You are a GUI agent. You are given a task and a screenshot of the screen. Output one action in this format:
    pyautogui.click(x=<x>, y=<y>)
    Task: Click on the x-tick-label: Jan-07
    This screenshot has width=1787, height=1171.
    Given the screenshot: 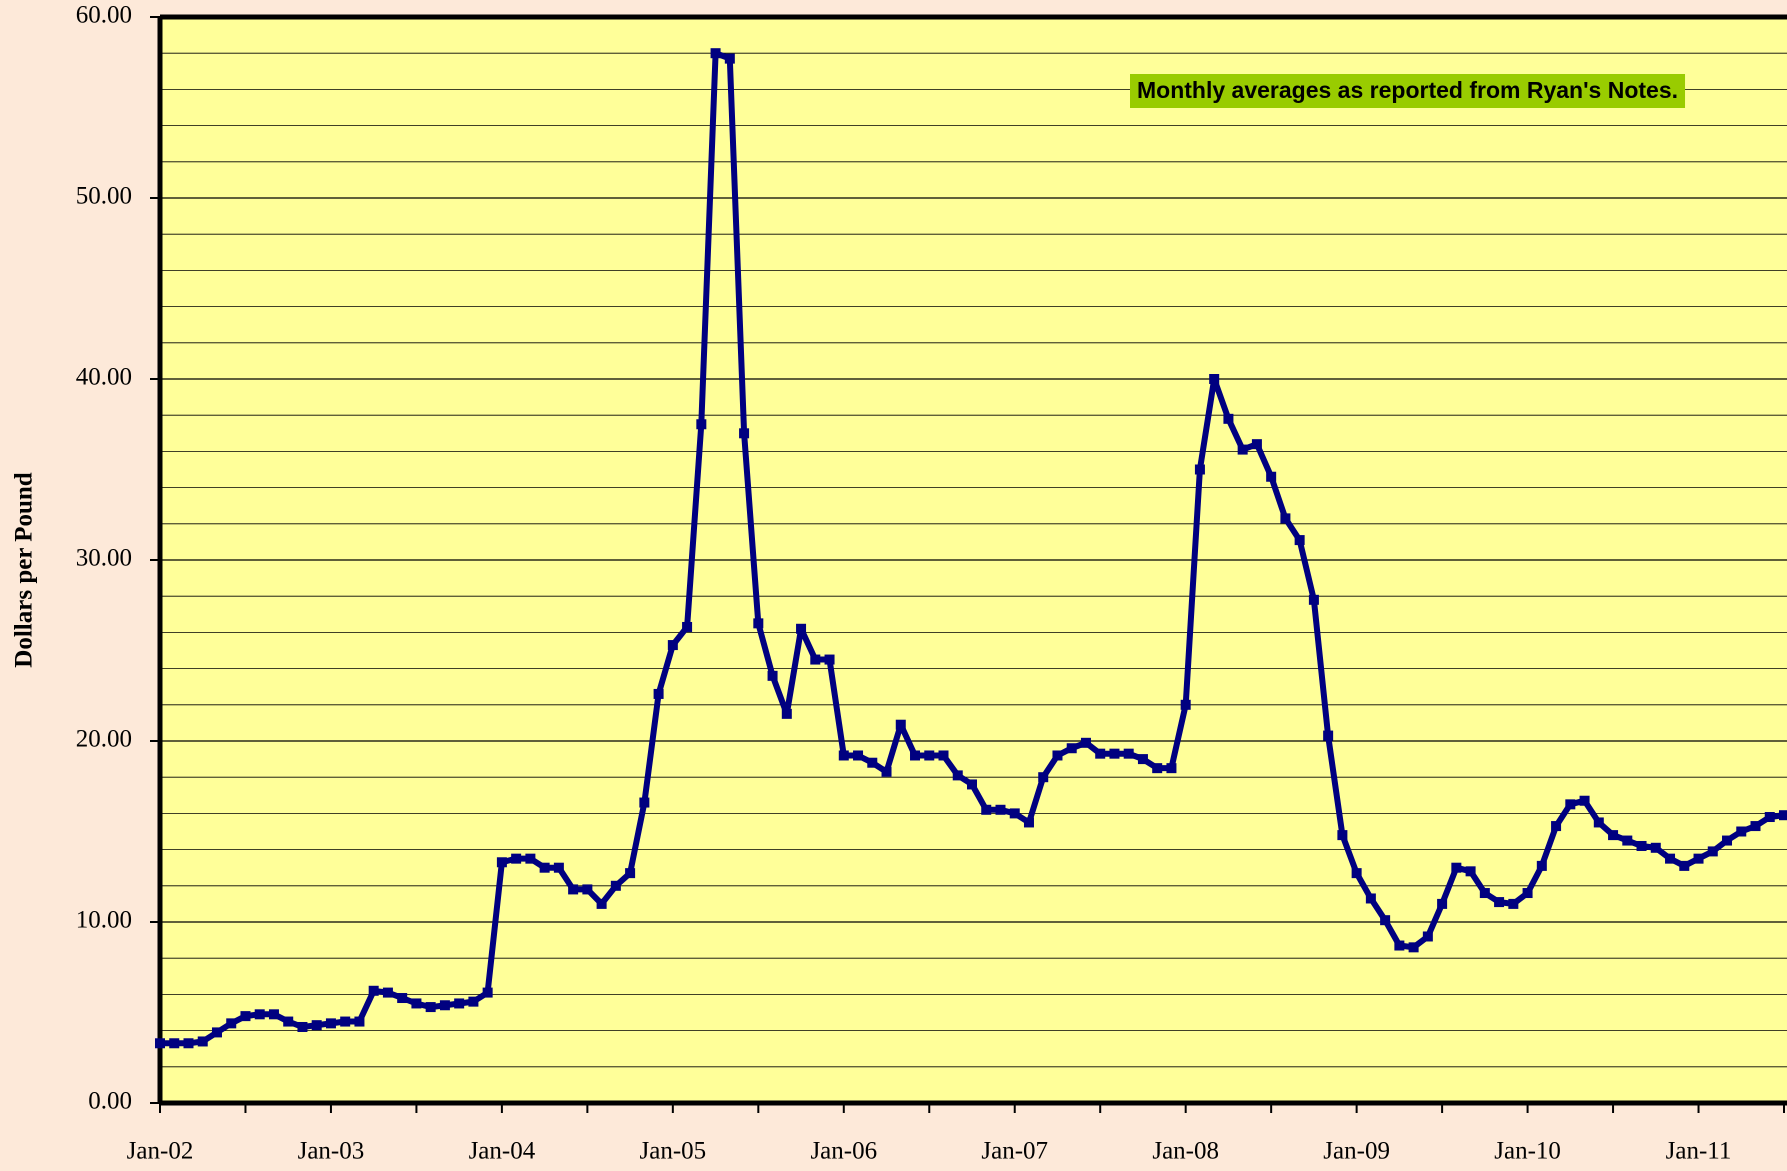 What is the action you would take?
    pyautogui.click(x=1014, y=1151)
    